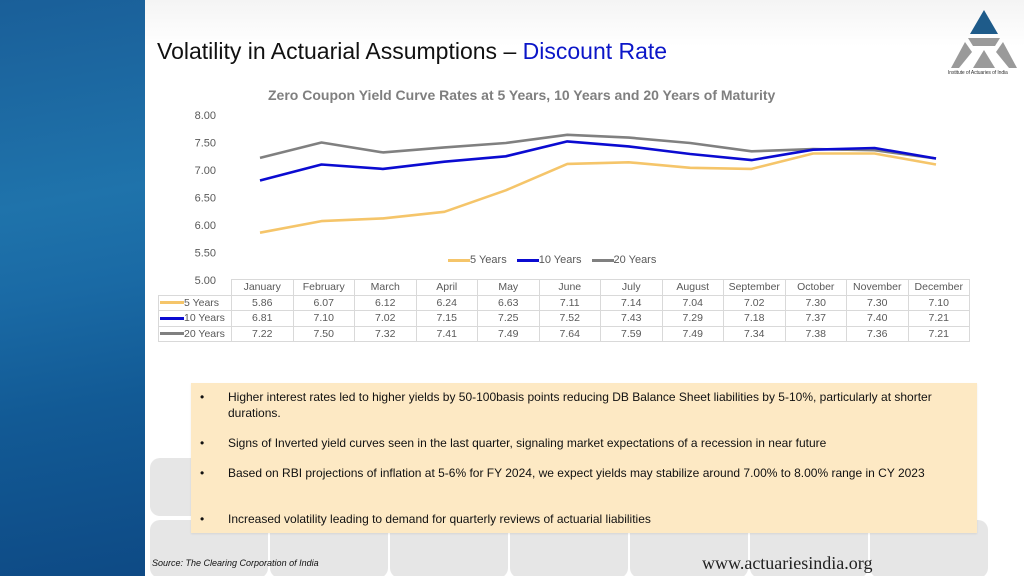  Describe the element at coordinates (938, 287) in the screenshot. I see `month-header: December` at that location.